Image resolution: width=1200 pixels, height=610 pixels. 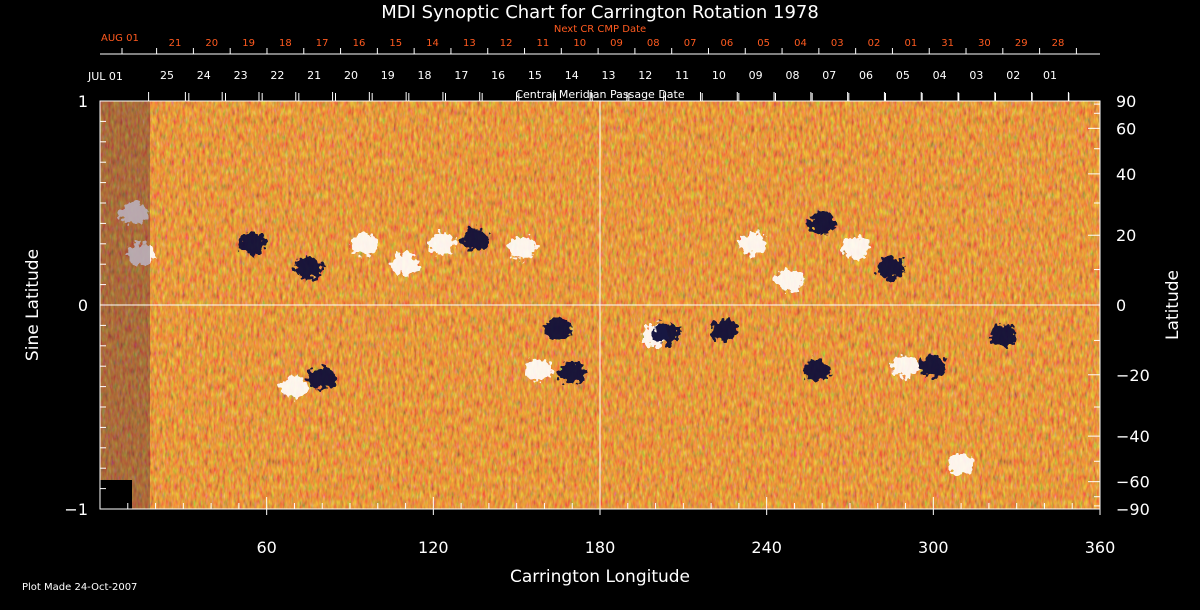 I want to click on y-right-tick-label: −60, so click(x=1133, y=482).